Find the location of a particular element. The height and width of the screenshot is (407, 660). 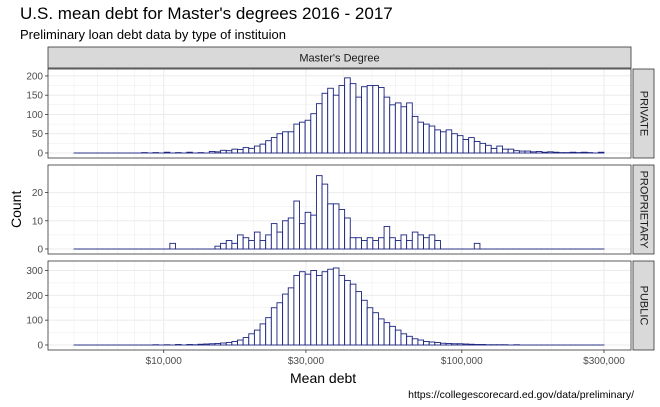

y-tick-label: 200 is located at coordinates (34, 296).